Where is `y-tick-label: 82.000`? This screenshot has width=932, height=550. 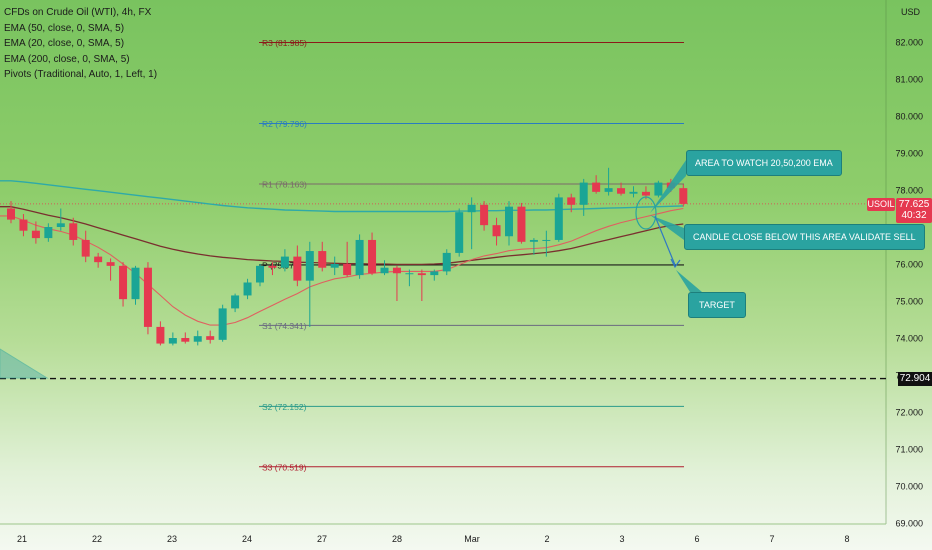 y-tick-label: 82.000 is located at coordinates (909, 43).